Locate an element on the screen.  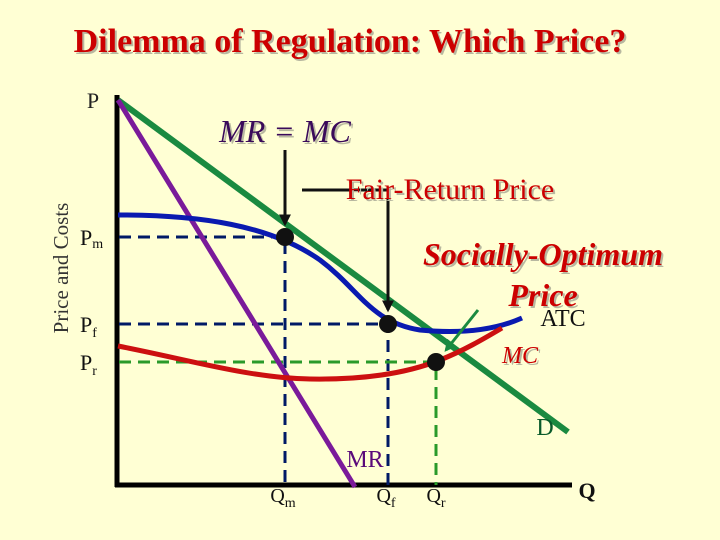
guide-pm is located at coordinates (203, 360).